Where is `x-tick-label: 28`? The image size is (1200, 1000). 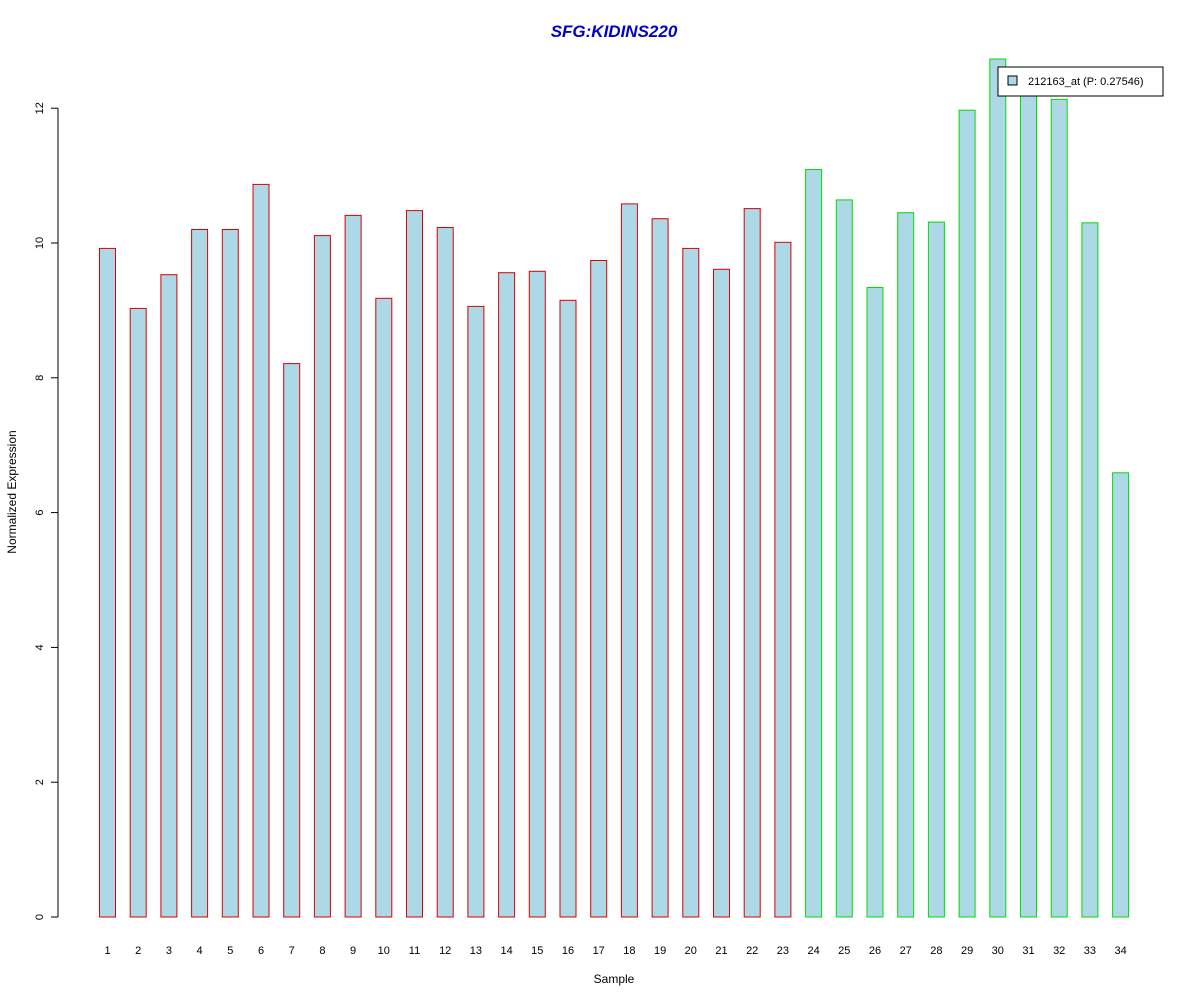 x-tick-label: 28 is located at coordinates (936, 951).